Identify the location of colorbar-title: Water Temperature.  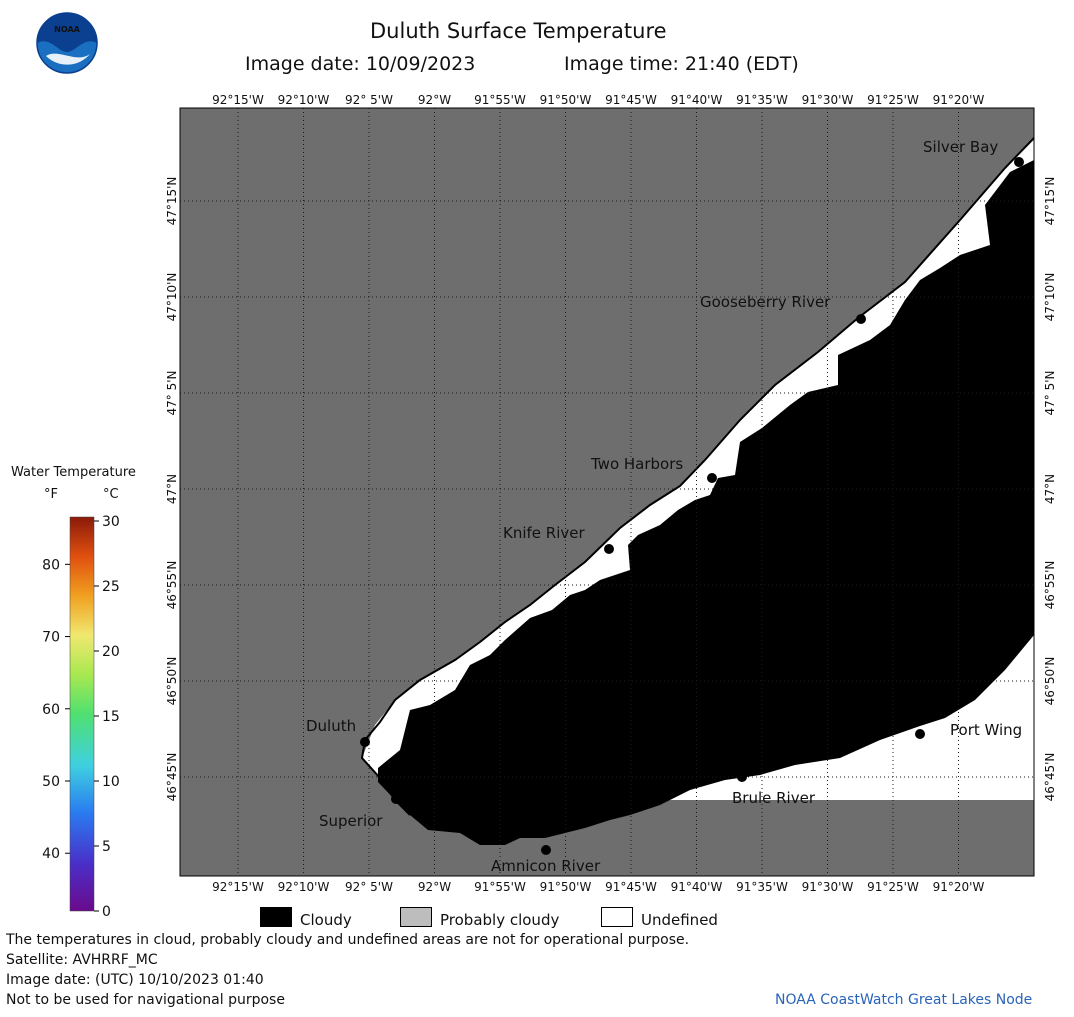
(73, 472).